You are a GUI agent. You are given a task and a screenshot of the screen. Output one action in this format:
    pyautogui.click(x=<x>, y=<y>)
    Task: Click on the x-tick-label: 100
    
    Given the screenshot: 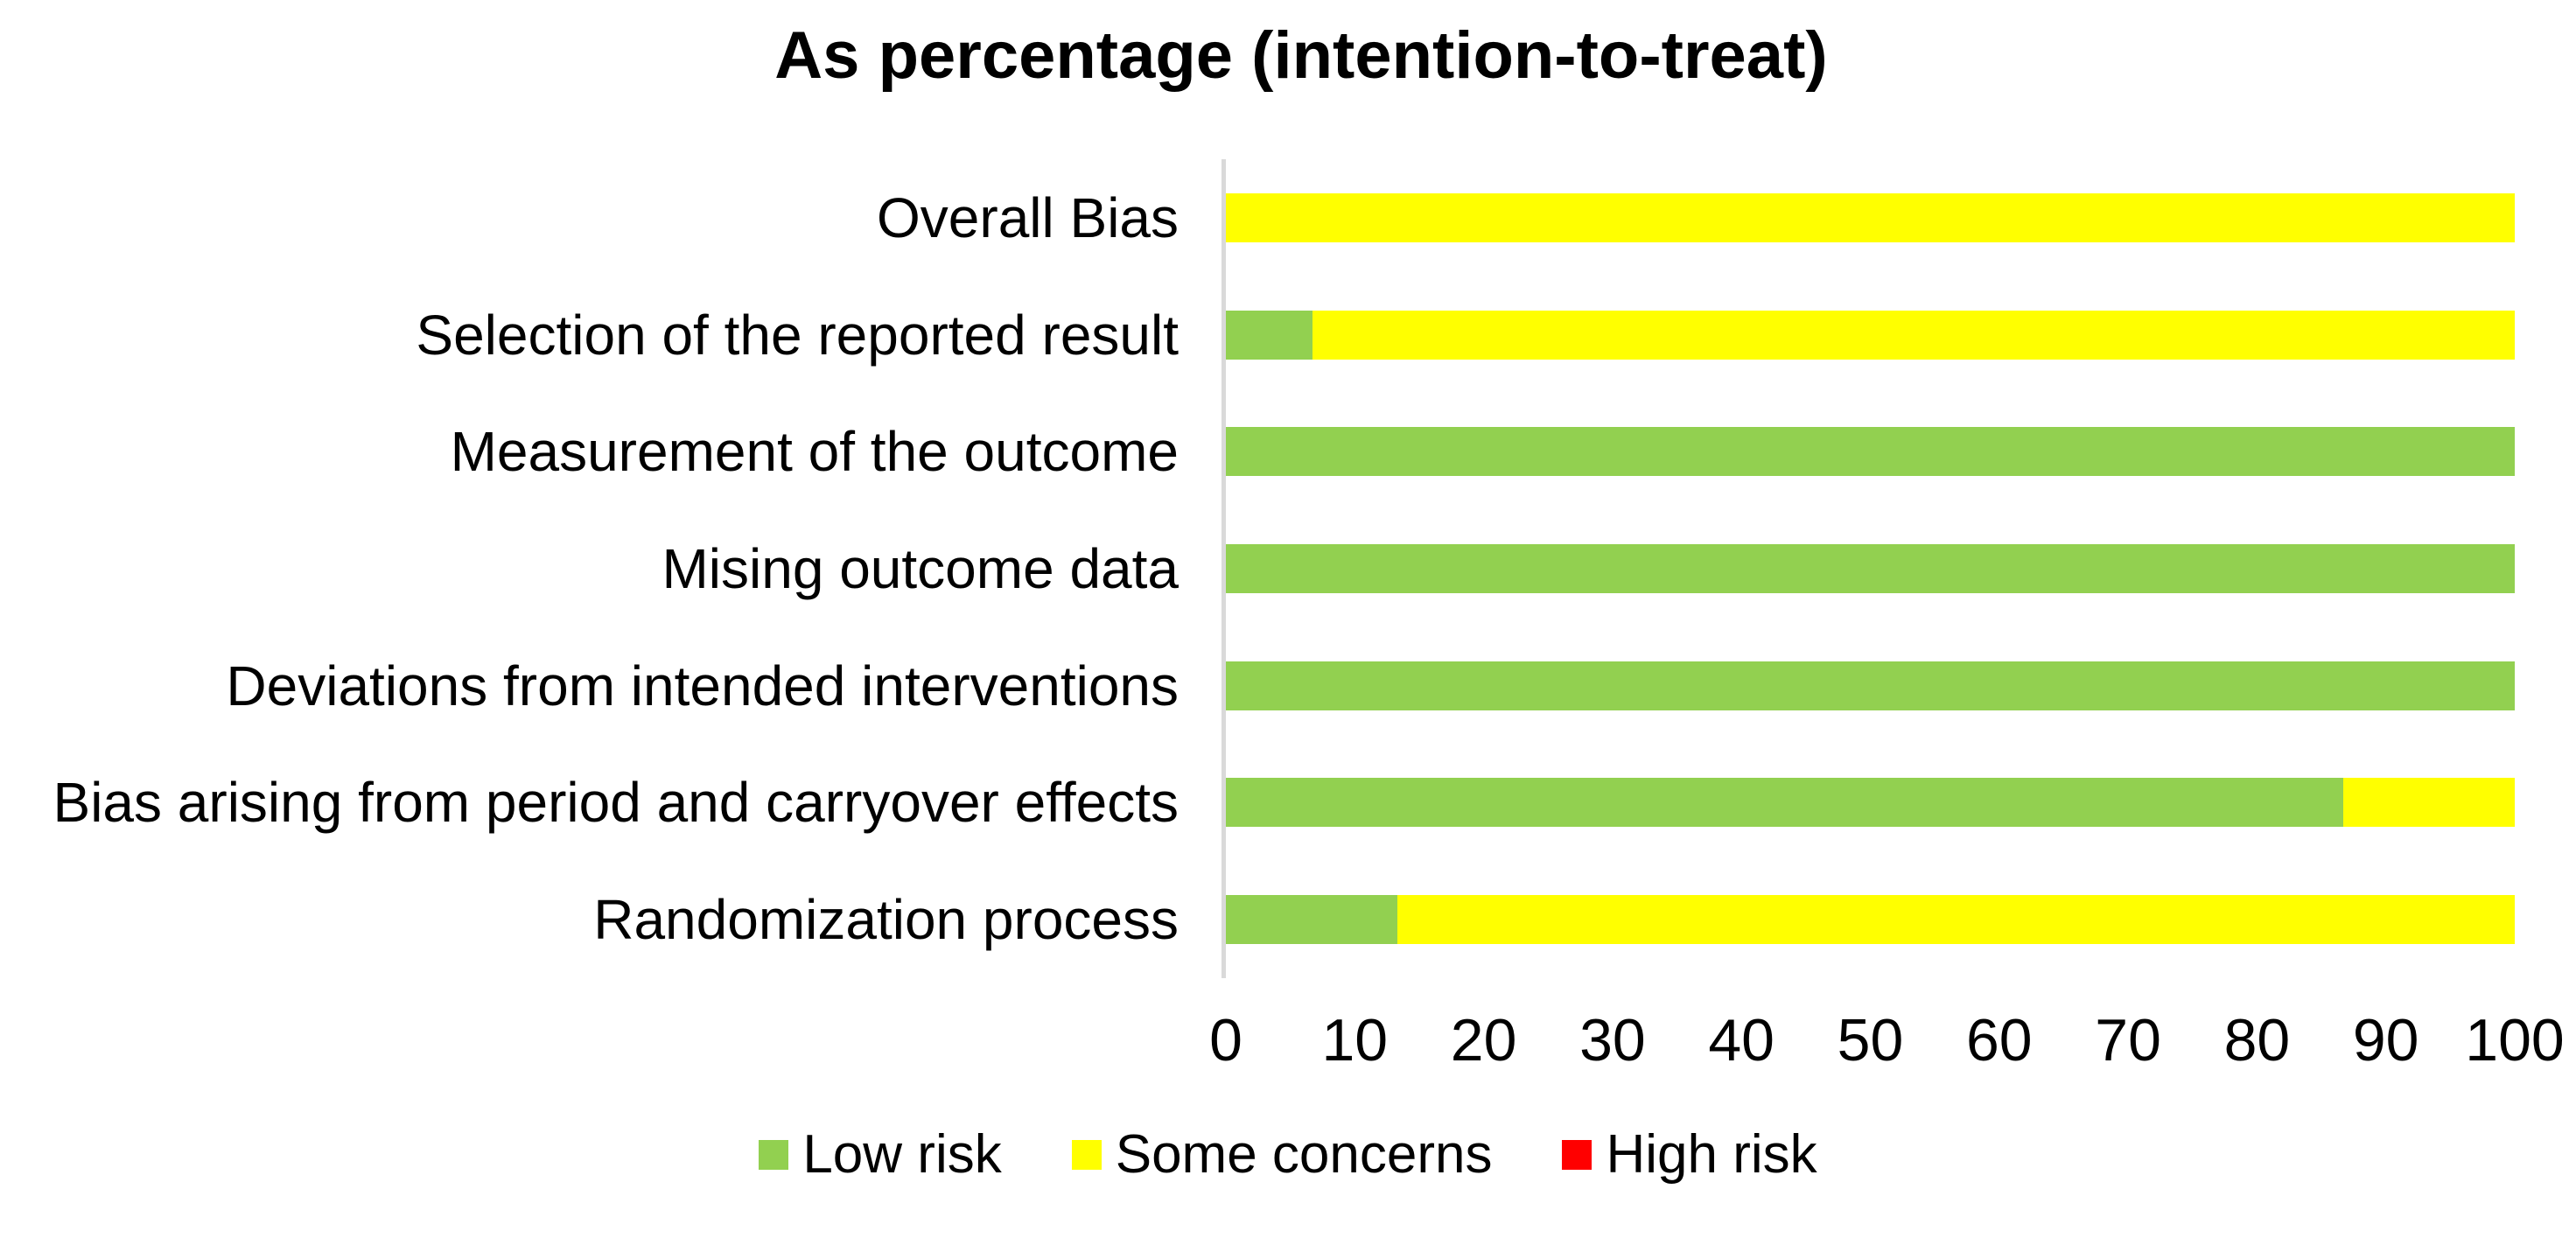 What is the action you would take?
    pyautogui.click(x=2515, y=1041)
    